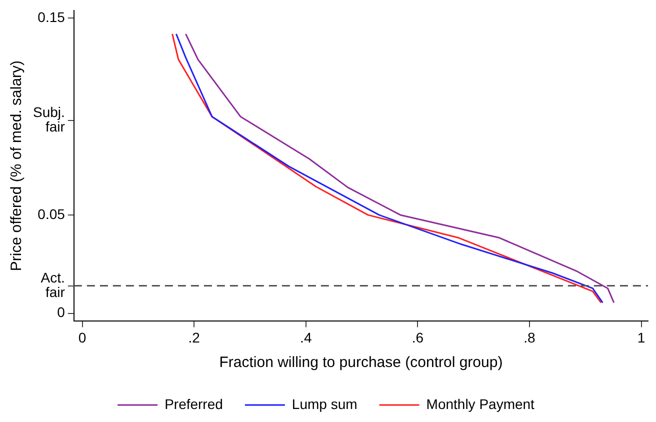 The height and width of the screenshot is (422, 656). Describe the element at coordinates (641, 337) in the screenshot. I see `x-tick-label: 1` at that location.